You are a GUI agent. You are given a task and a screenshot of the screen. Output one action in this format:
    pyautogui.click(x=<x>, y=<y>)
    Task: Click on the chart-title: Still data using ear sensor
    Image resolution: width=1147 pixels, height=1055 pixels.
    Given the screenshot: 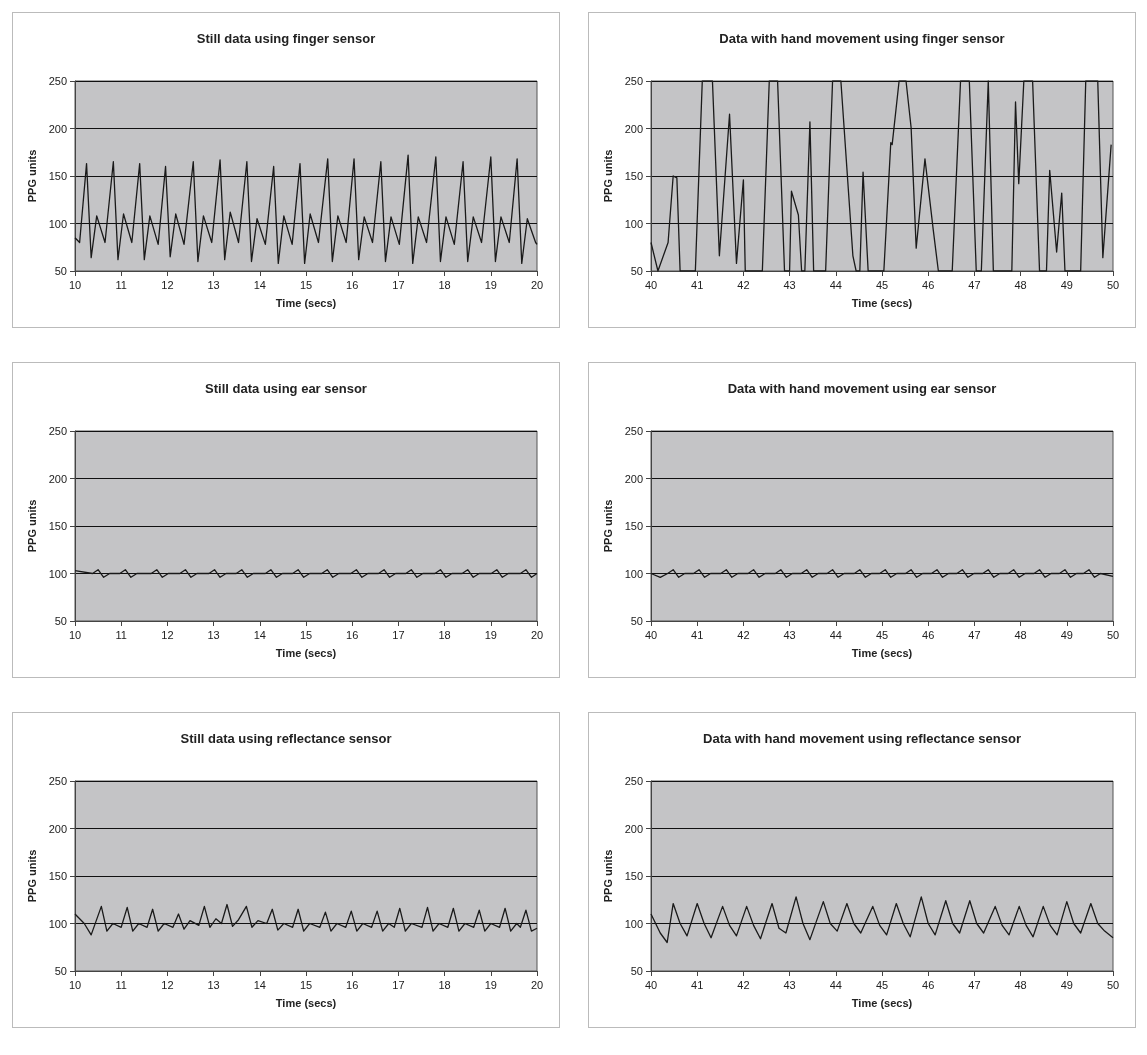 What is the action you would take?
    pyautogui.click(x=286, y=388)
    